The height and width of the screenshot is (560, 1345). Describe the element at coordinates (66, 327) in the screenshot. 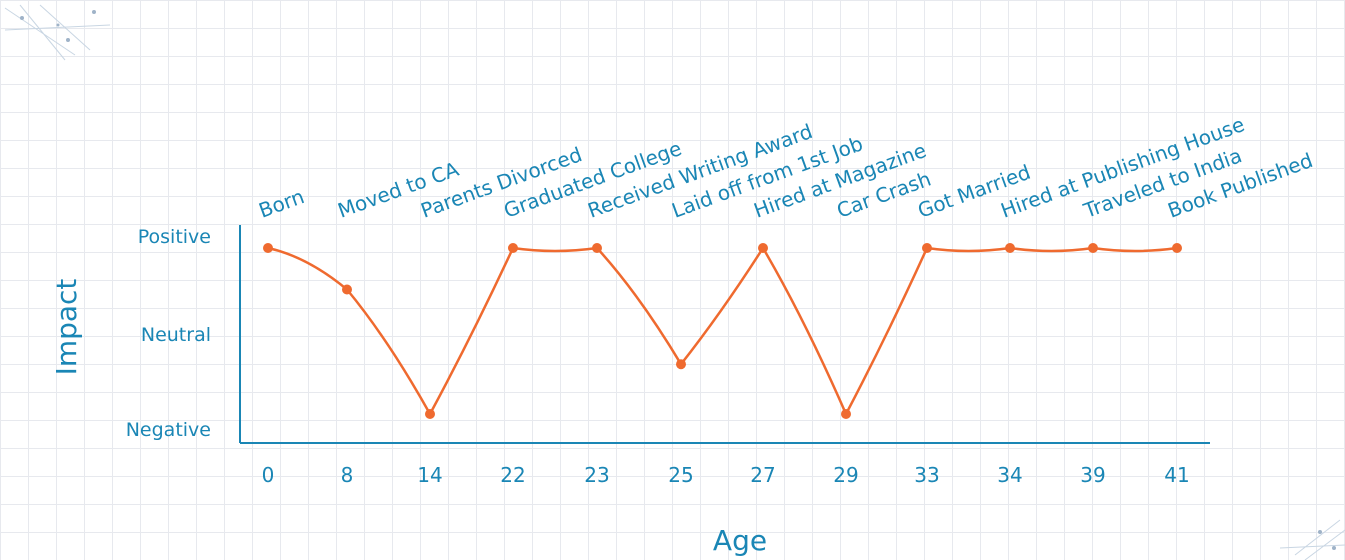

I see `y-axis-title: Impact` at that location.